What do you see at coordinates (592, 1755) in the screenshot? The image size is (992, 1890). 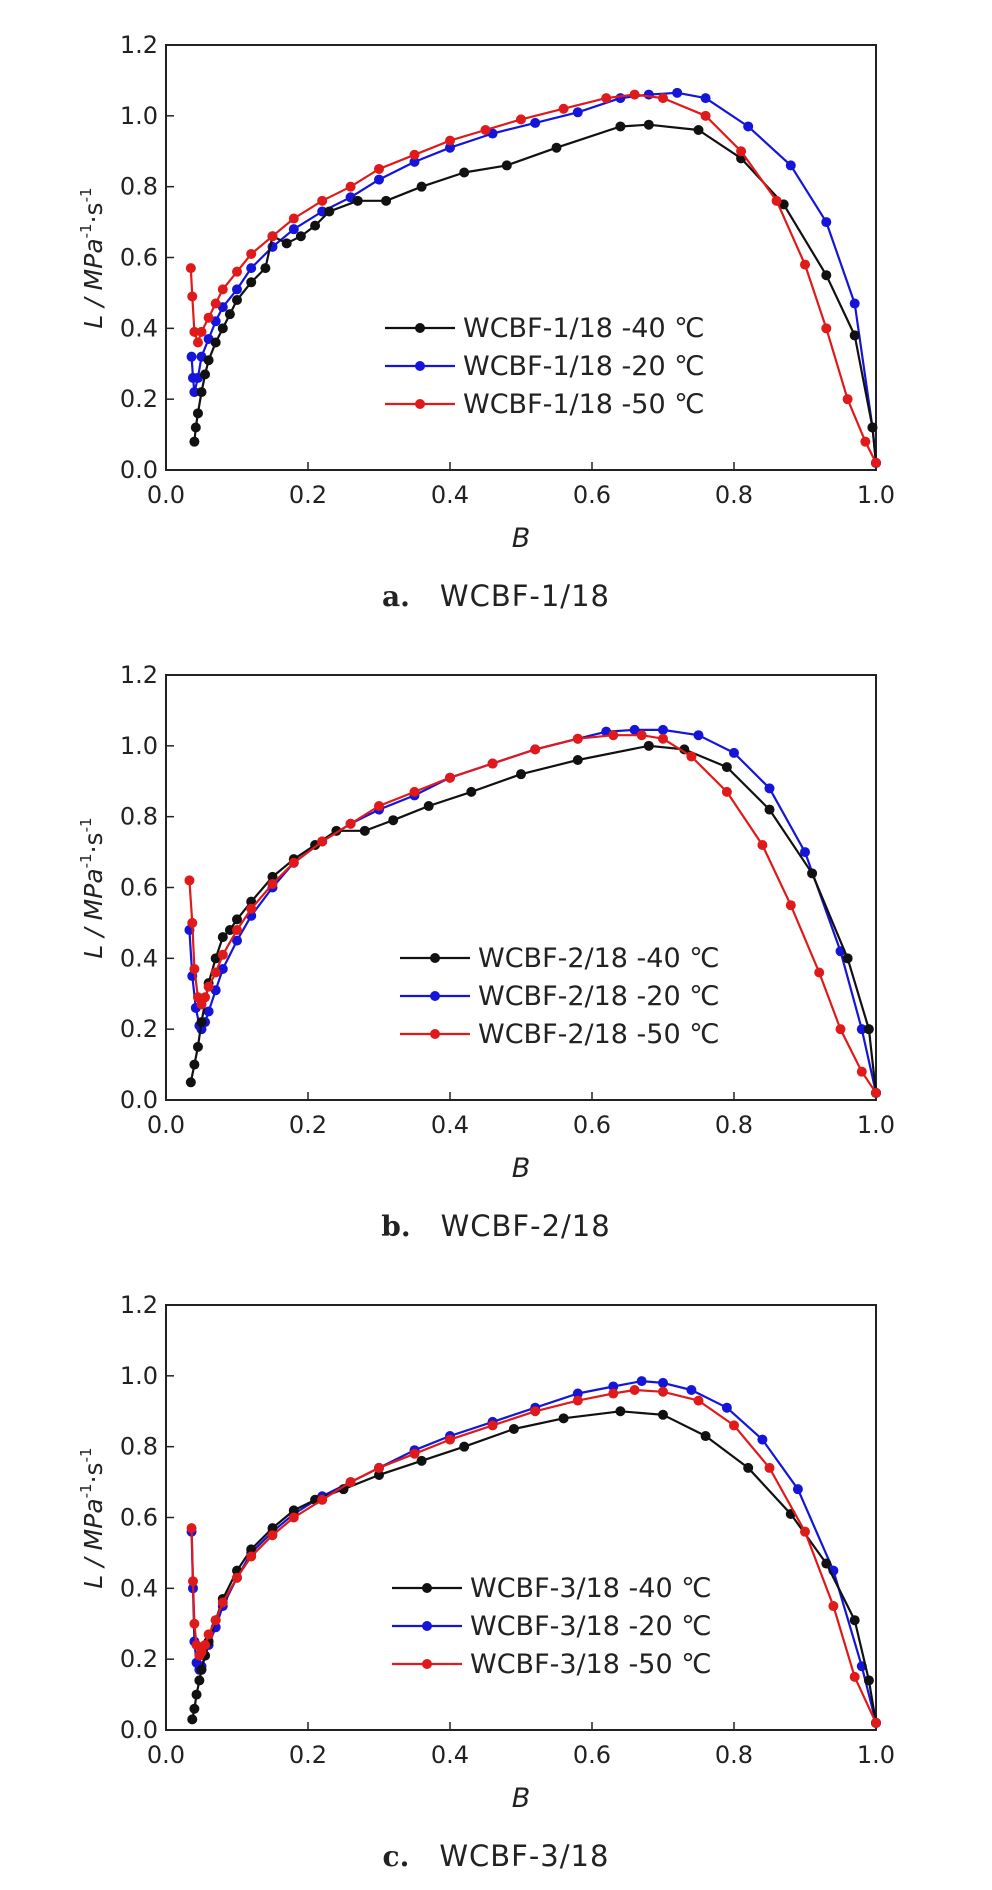 I see `x-tick-label: 0.6` at bounding box center [592, 1755].